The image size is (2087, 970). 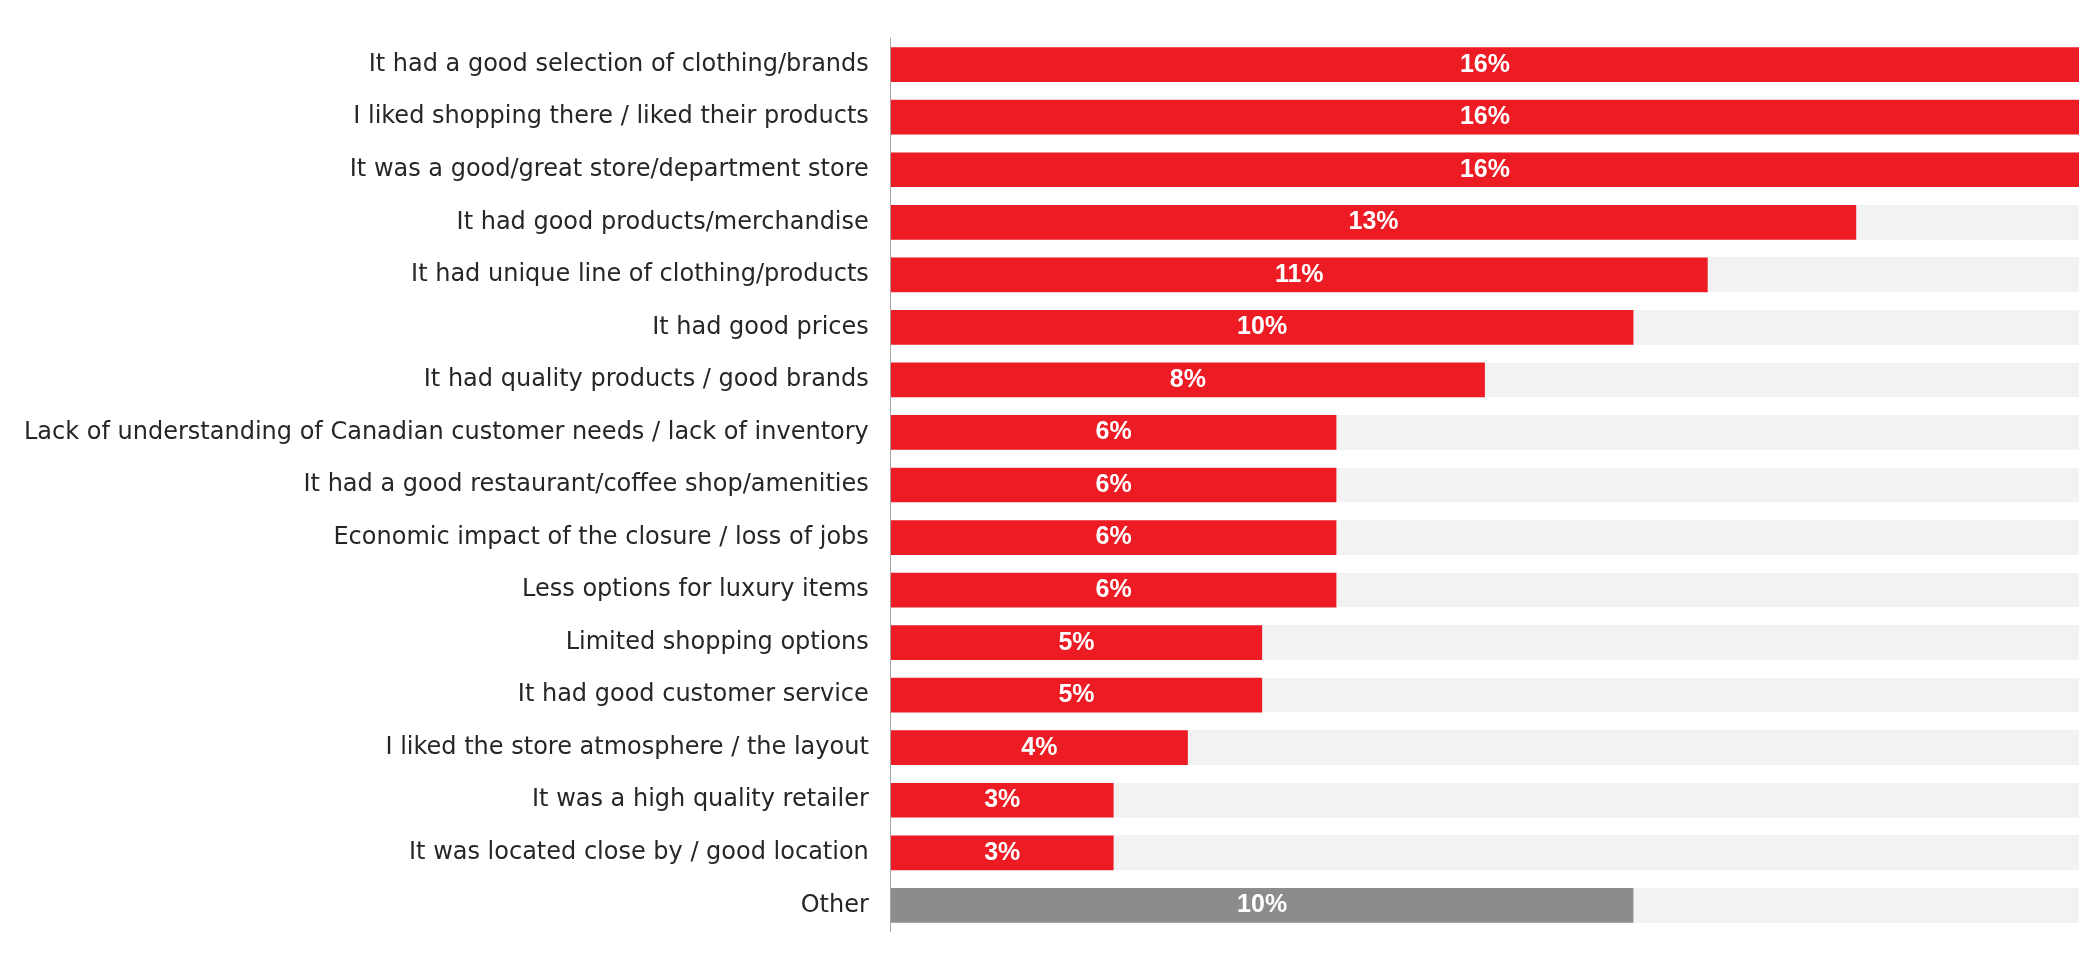 I want to click on y-tick-label: Lack of understanding of Canadian customer needs / lack of inventory, so click(x=446, y=430).